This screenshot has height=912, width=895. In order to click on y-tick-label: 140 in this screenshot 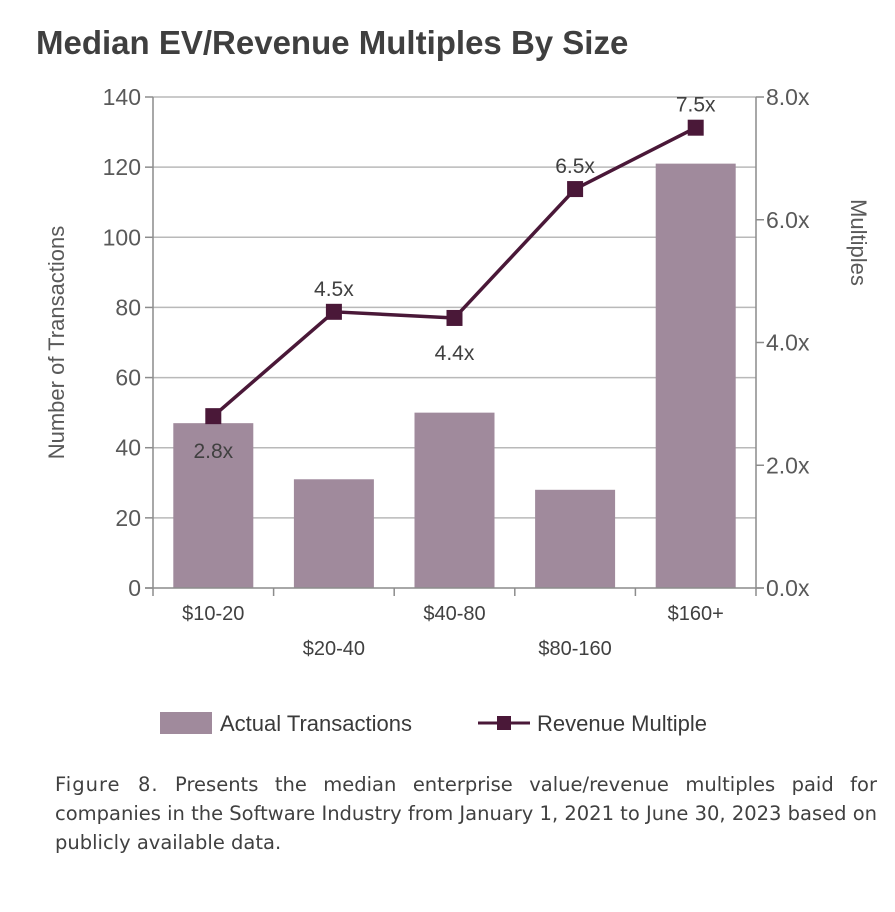, I will do `click(122, 97)`.